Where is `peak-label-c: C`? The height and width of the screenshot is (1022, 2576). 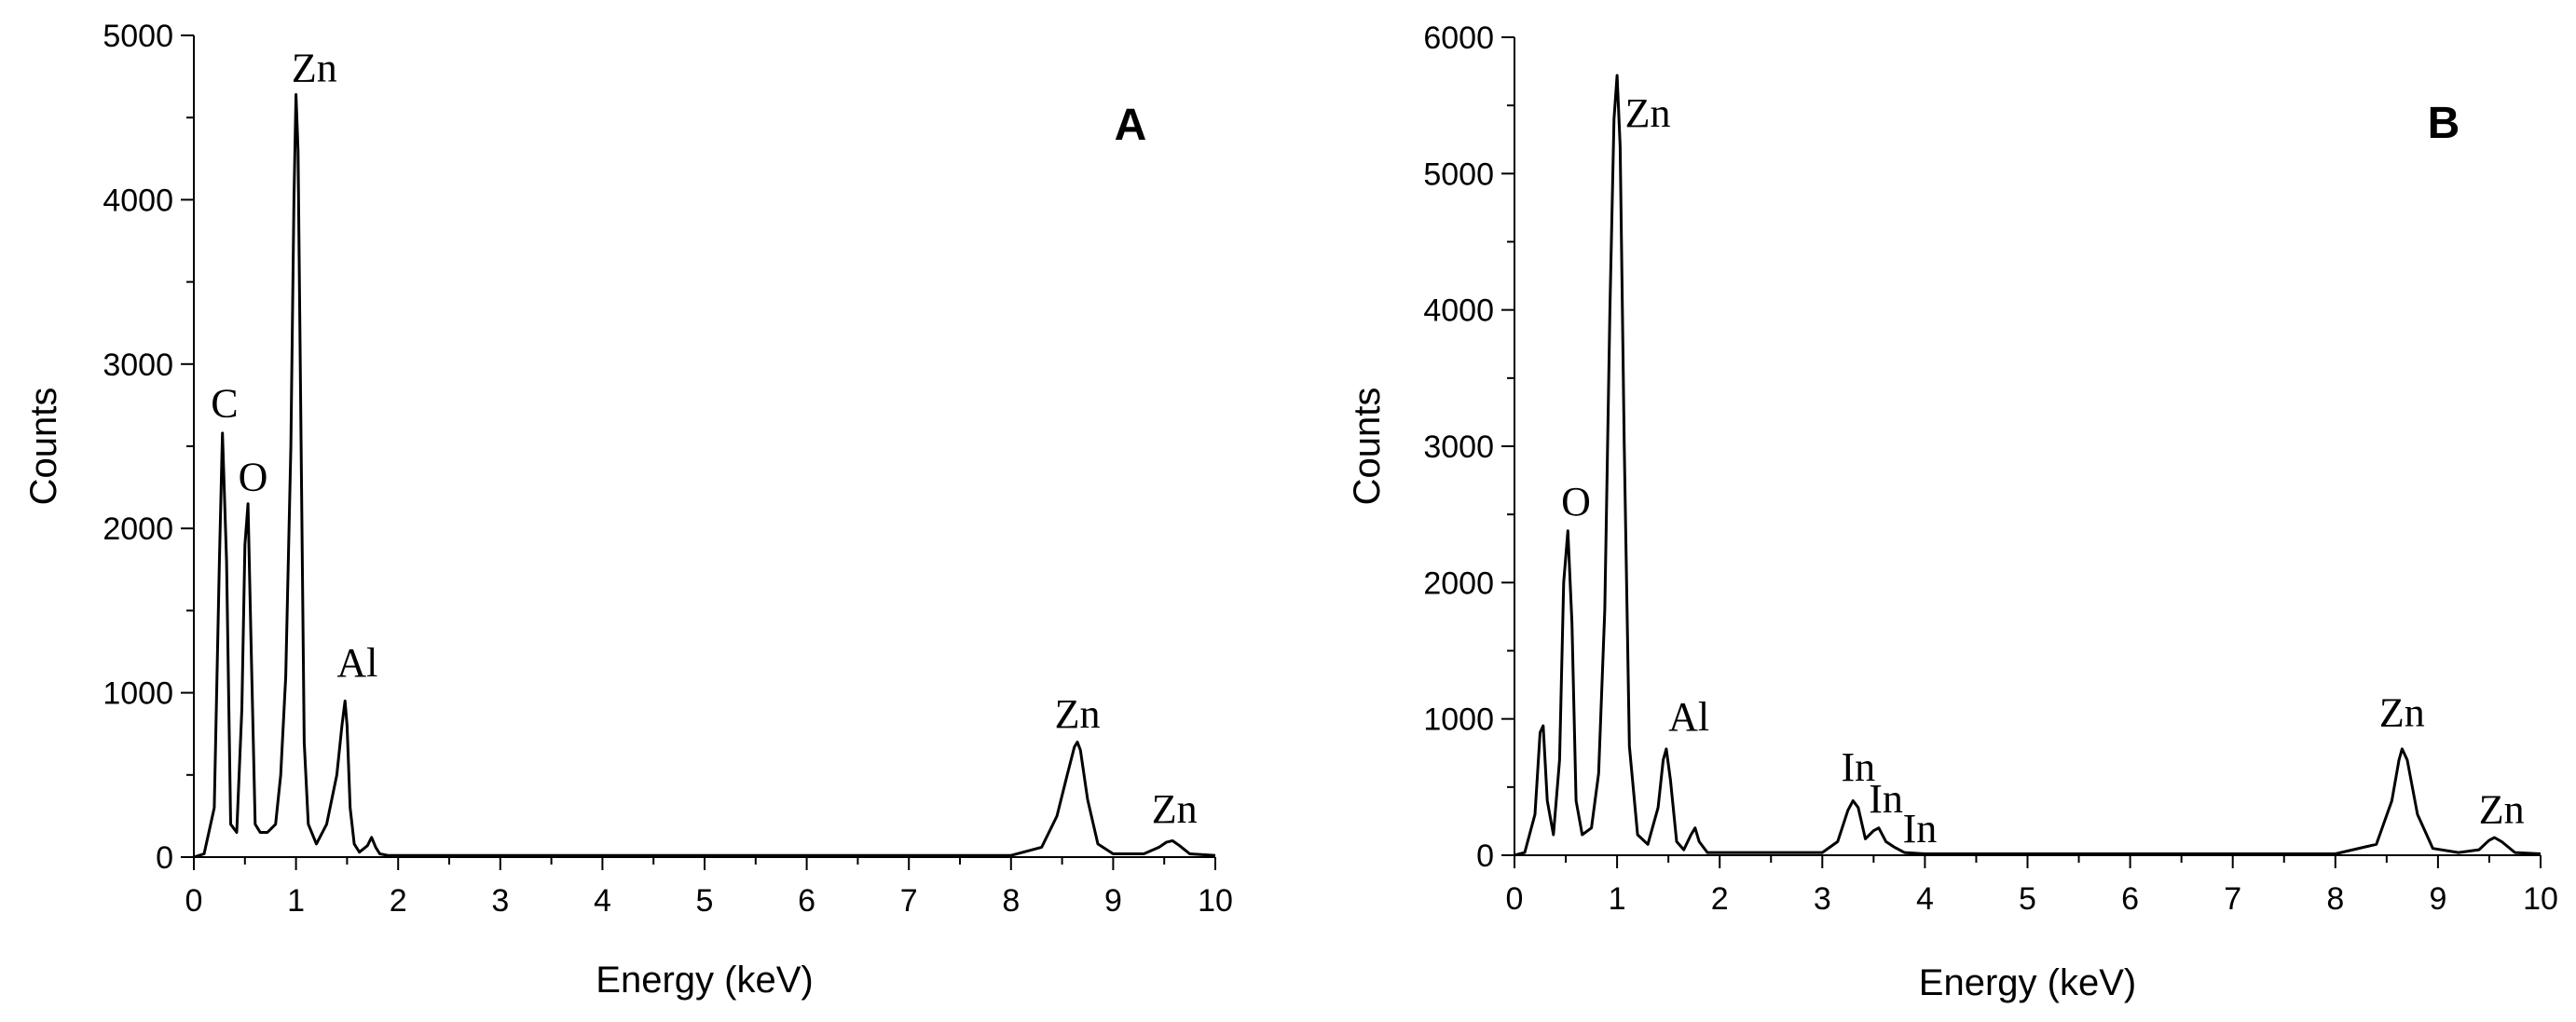
peak-label-c: C is located at coordinates (224, 403).